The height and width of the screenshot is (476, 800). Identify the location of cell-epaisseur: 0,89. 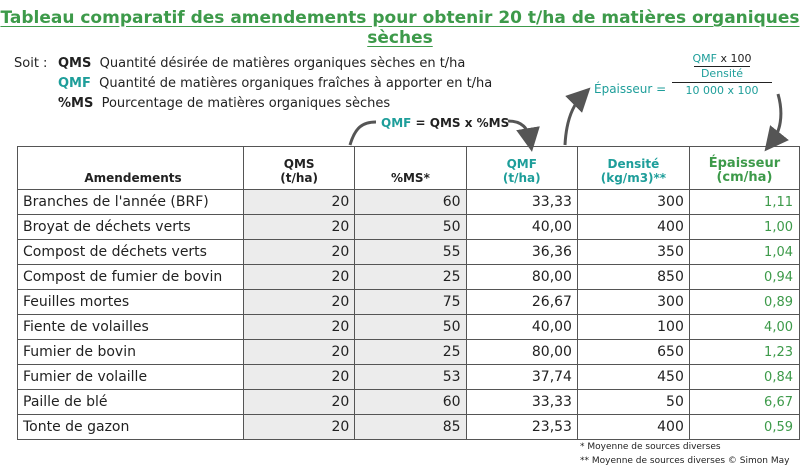
(744, 302).